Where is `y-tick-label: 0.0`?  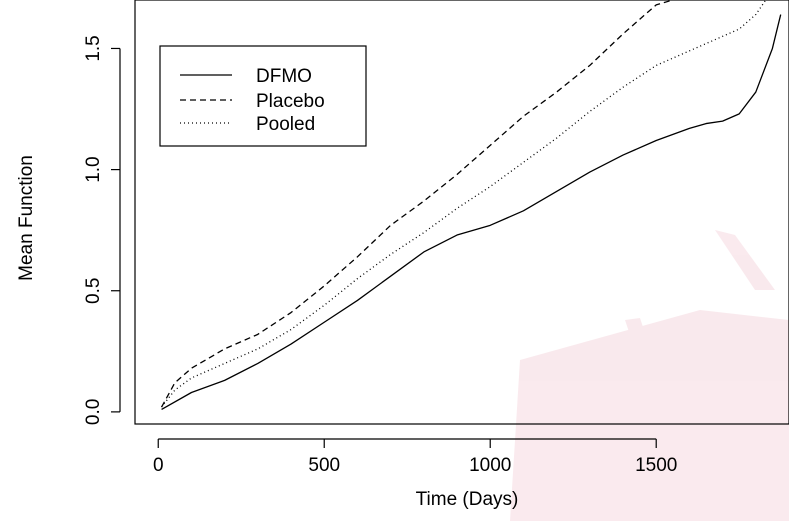
y-tick-label: 0.0 is located at coordinates (93, 412).